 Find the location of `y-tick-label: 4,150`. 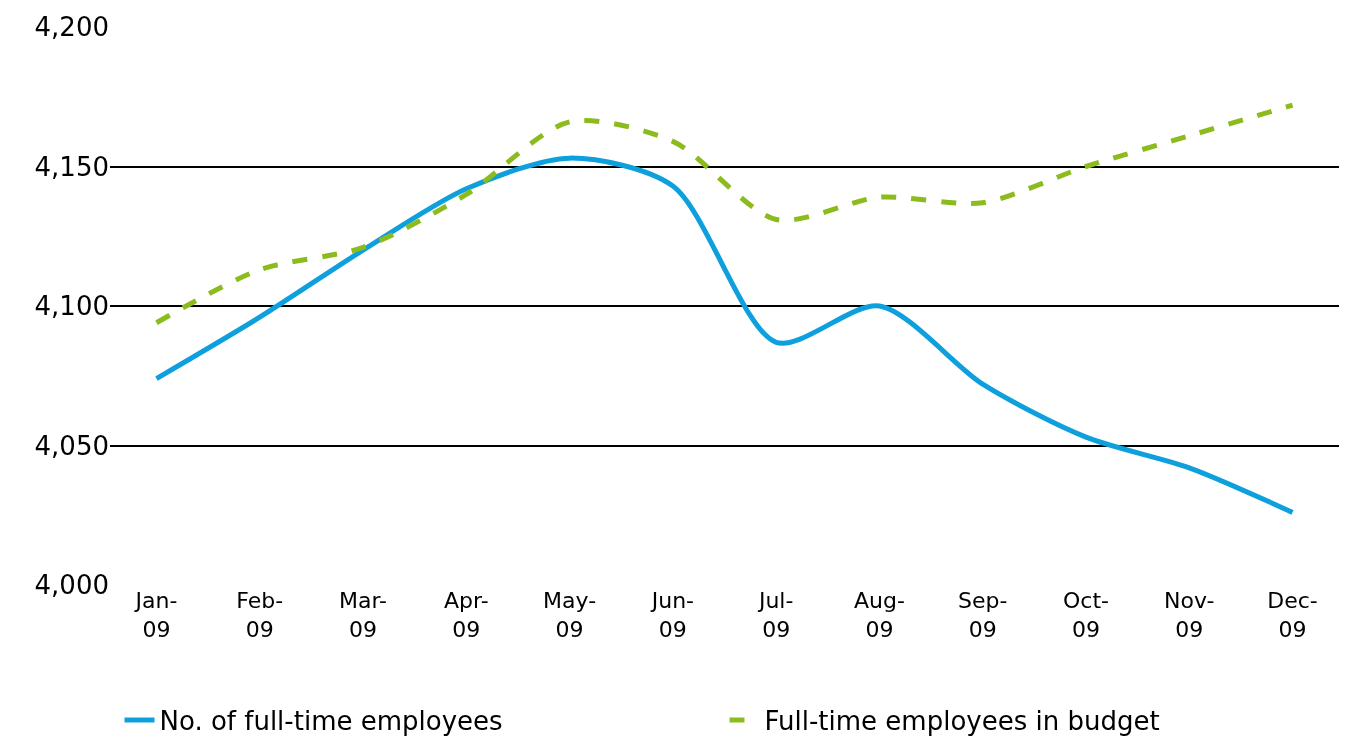

y-tick-label: 4,150 is located at coordinates (71, 166).